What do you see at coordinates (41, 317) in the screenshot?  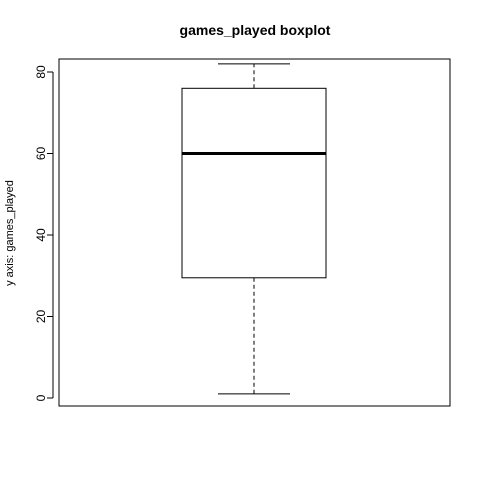 I see `y-tick-label: 20` at bounding box center [41, 317].